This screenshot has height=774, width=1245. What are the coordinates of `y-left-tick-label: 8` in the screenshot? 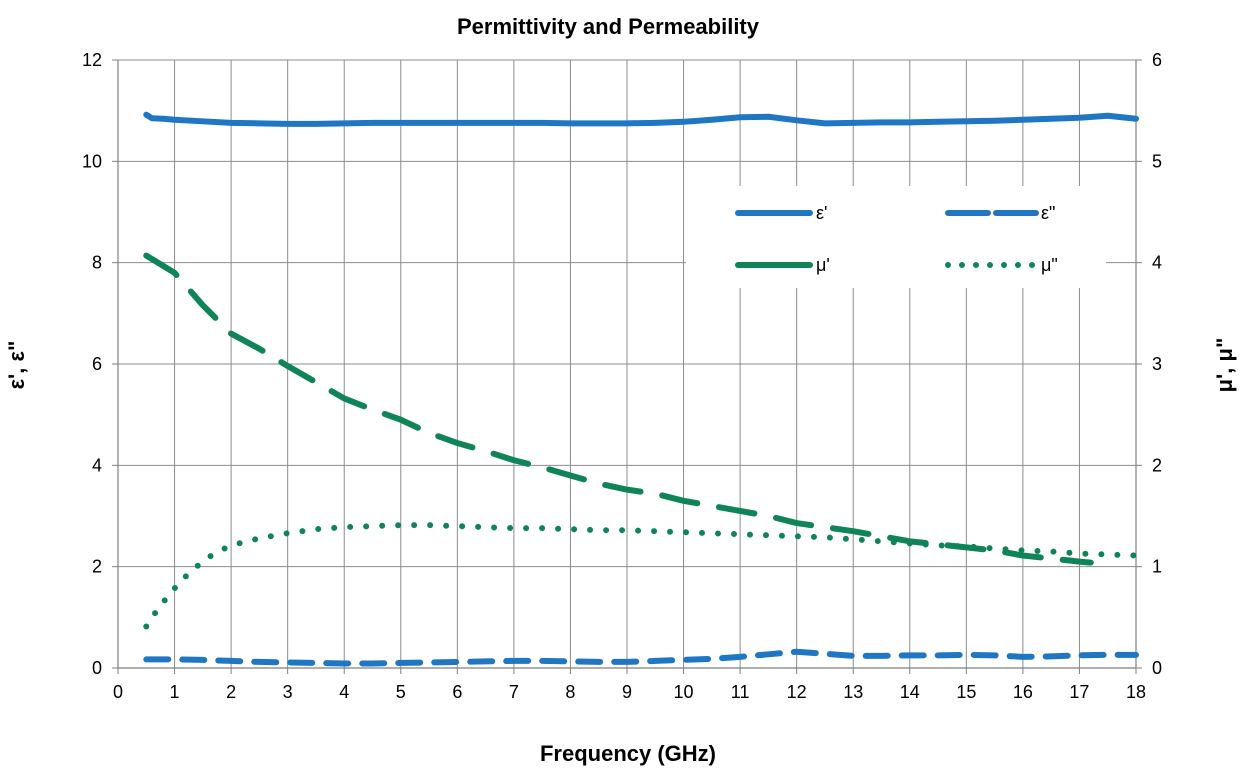 It's located at (97, 263).